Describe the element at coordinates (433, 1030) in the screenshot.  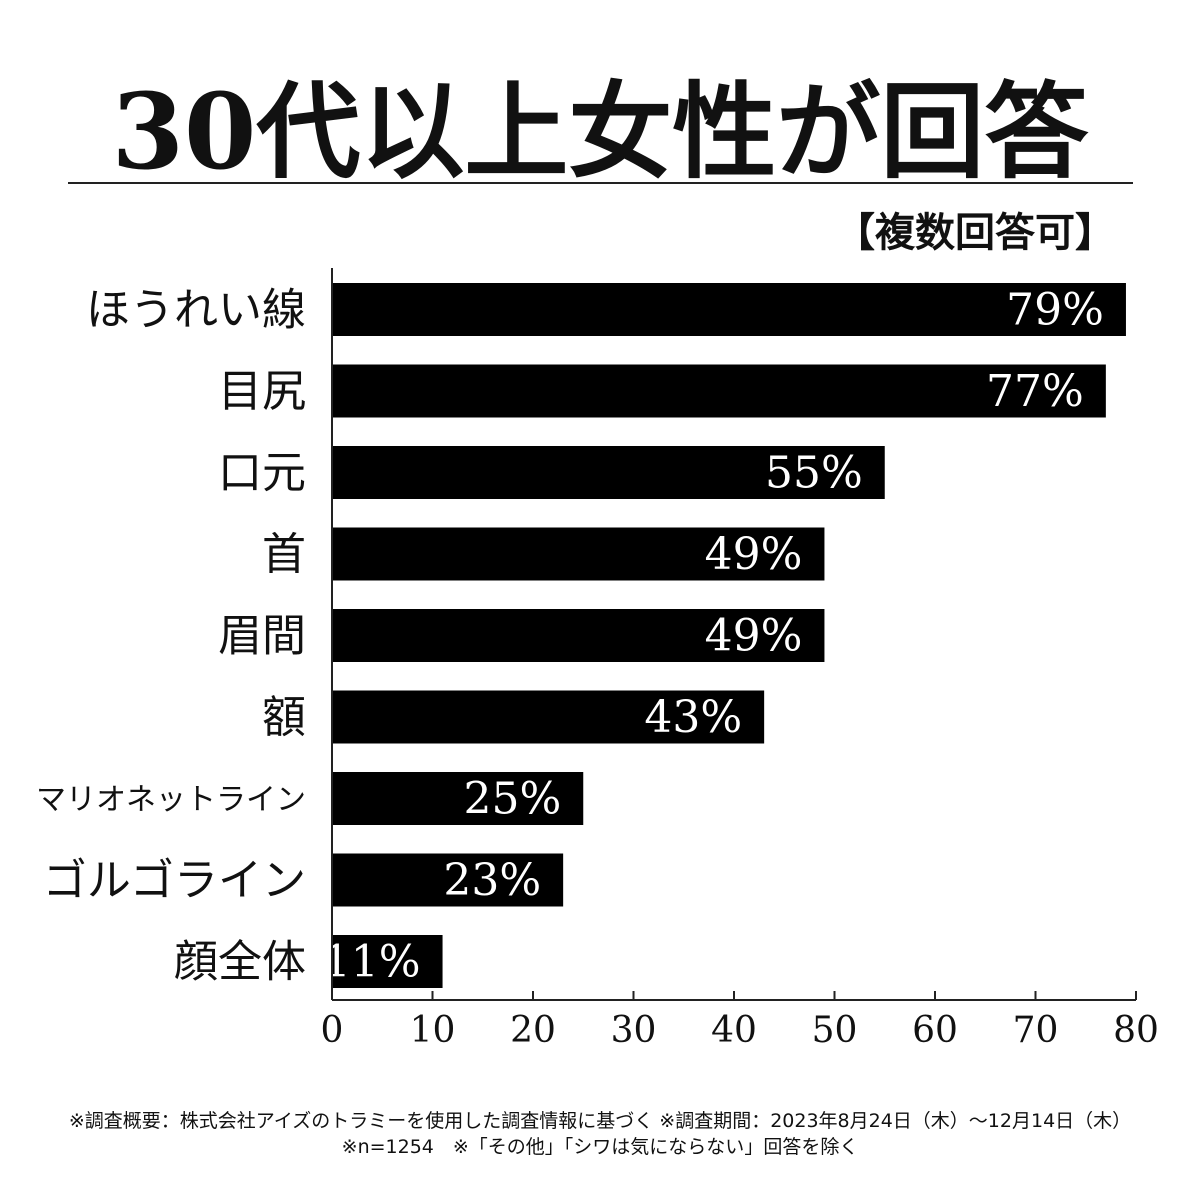
I see `x-tick-label: 10` at that location.